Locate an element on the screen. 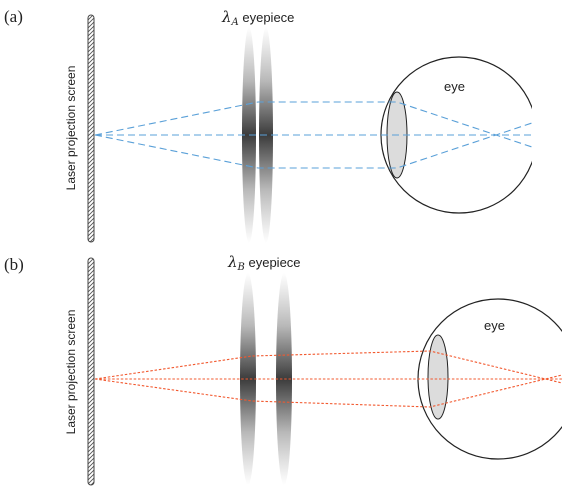 The height and width of the screenshot is (487, 562). panel-a-lens-subscript: A is located at coordinates (235, 22).